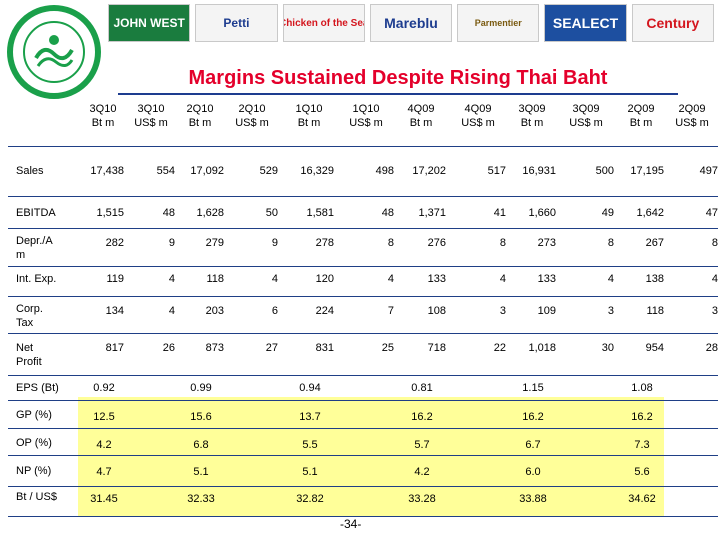 This screenshot has height=540, width=720. Describe the element at coordinates (54, 52) in the screenshot. I see `company-logo` at that location.